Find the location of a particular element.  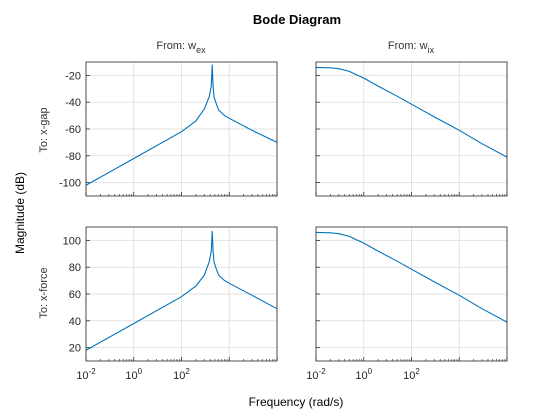

y-tick-label: -100 is located at coordinates (70, 184).